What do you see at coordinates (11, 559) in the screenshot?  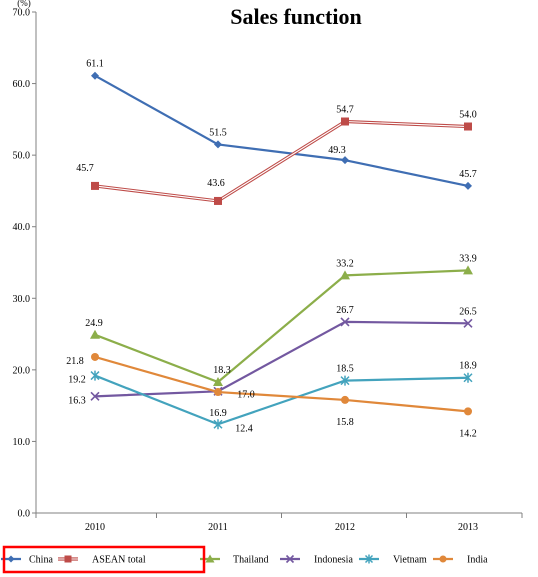 I see `legend-marker-china` at bounding box center [11, 559].